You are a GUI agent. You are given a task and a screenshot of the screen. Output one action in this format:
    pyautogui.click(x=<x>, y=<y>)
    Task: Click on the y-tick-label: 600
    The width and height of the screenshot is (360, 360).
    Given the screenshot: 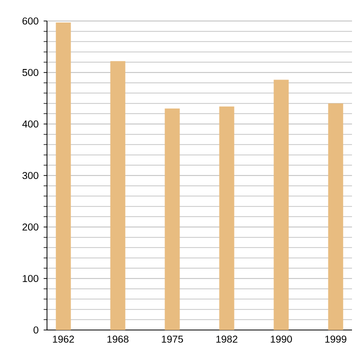 What is the action you would take?
    pyautogui.click(x=30, y=21)
    